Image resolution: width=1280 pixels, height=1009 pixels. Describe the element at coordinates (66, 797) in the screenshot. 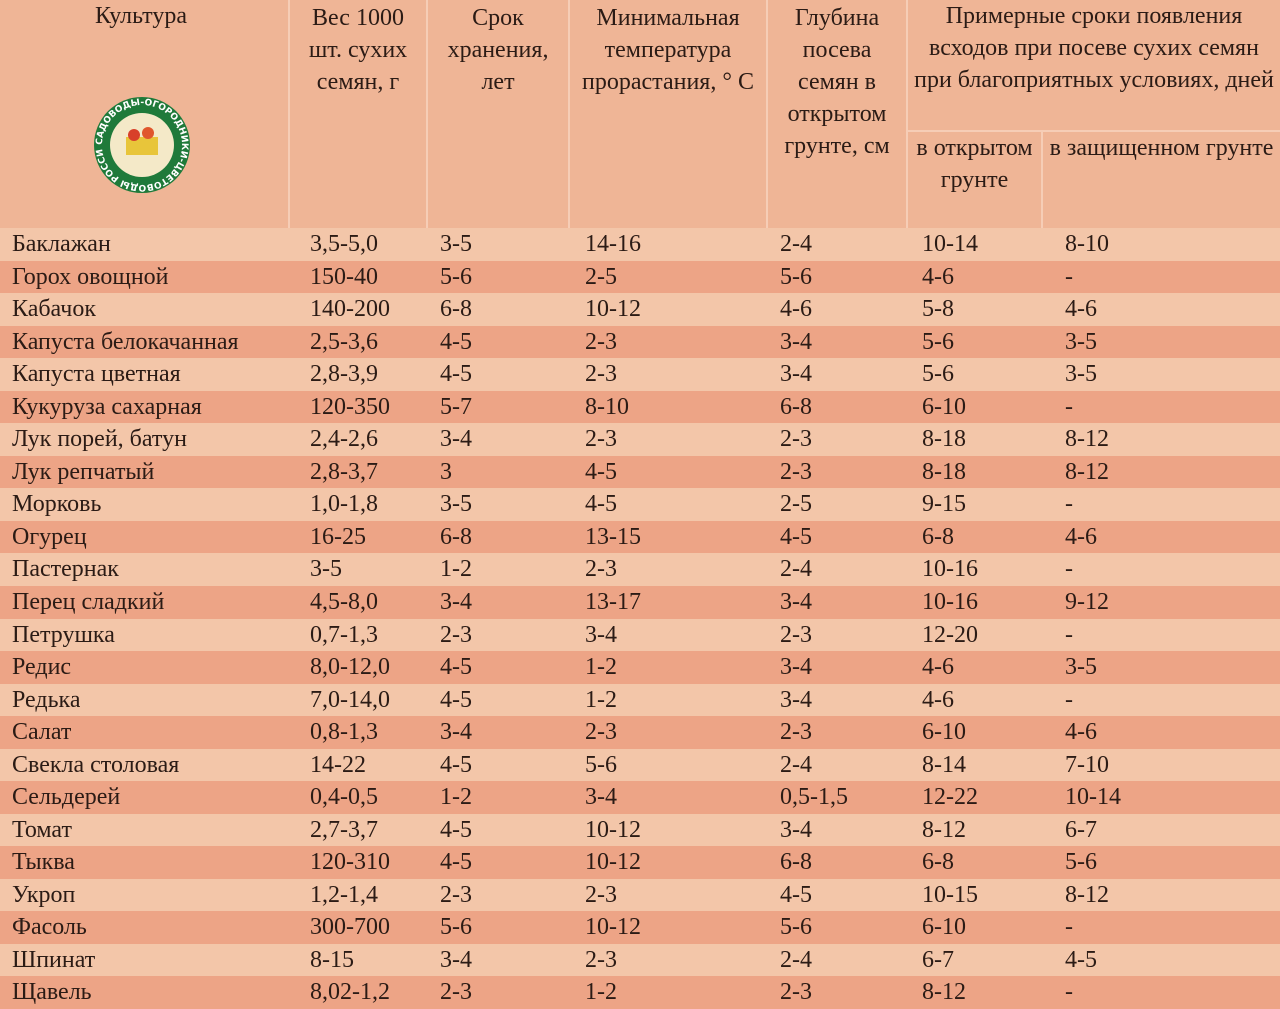

I see `cell-crop: Сельдерей` at that location.